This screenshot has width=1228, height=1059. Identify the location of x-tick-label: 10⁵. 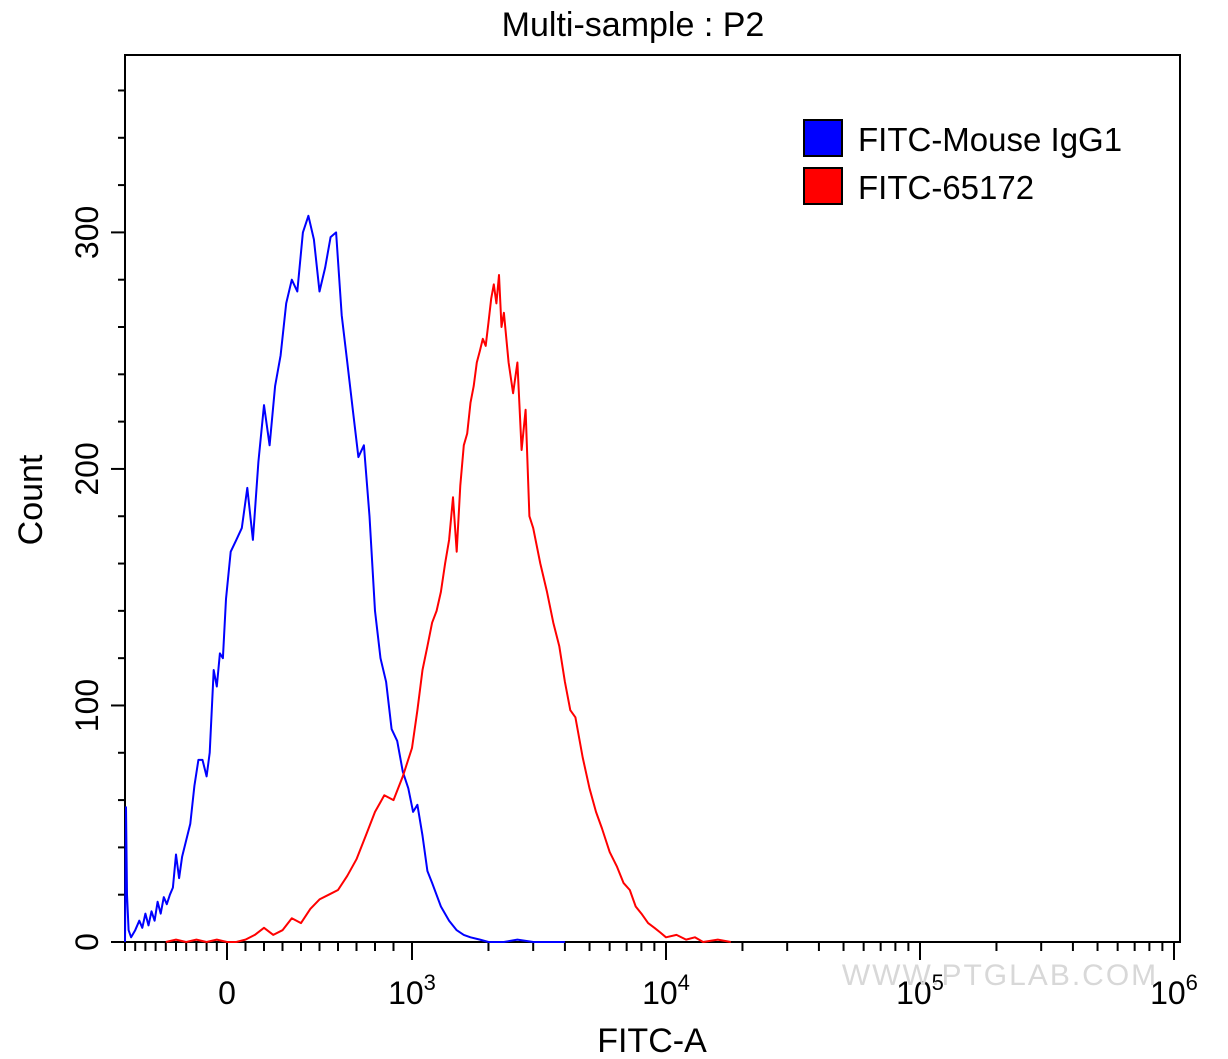
(920, 990).